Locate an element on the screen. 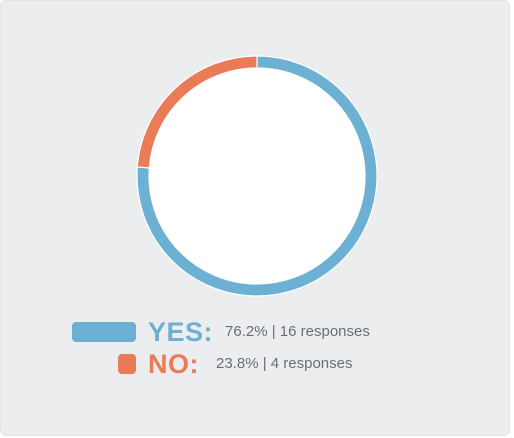 The width and height of the screenshot is (514, 438). legend-label-yes: YES: is located at coordinates (181, 332).